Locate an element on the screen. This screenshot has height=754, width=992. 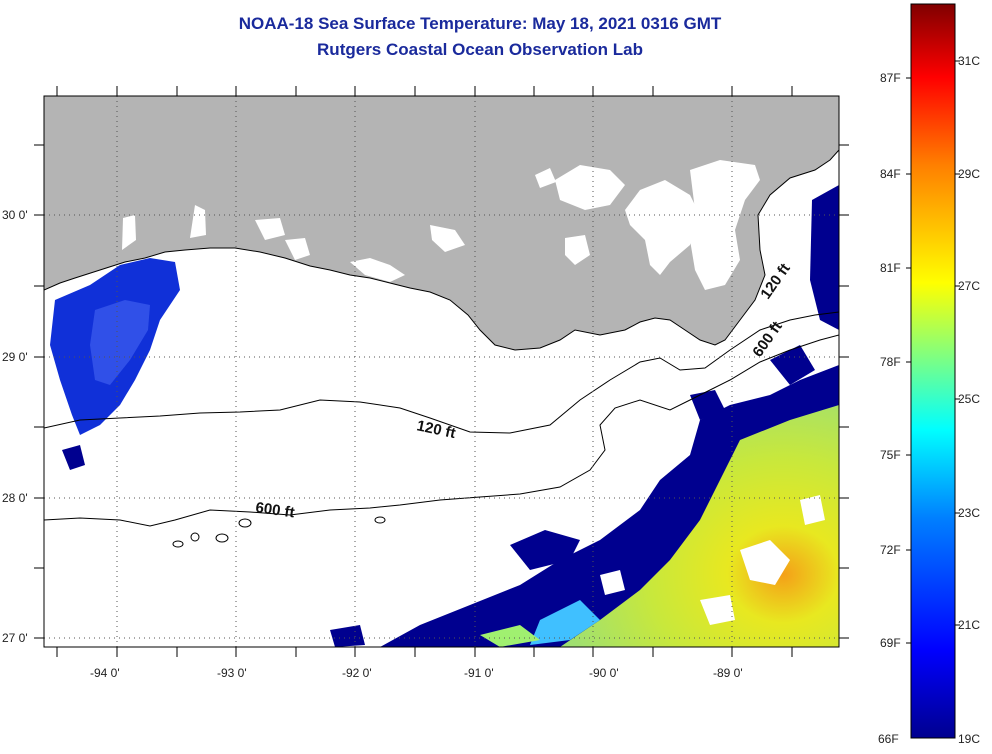
contour-120ft is located at coordinates (441, 372).